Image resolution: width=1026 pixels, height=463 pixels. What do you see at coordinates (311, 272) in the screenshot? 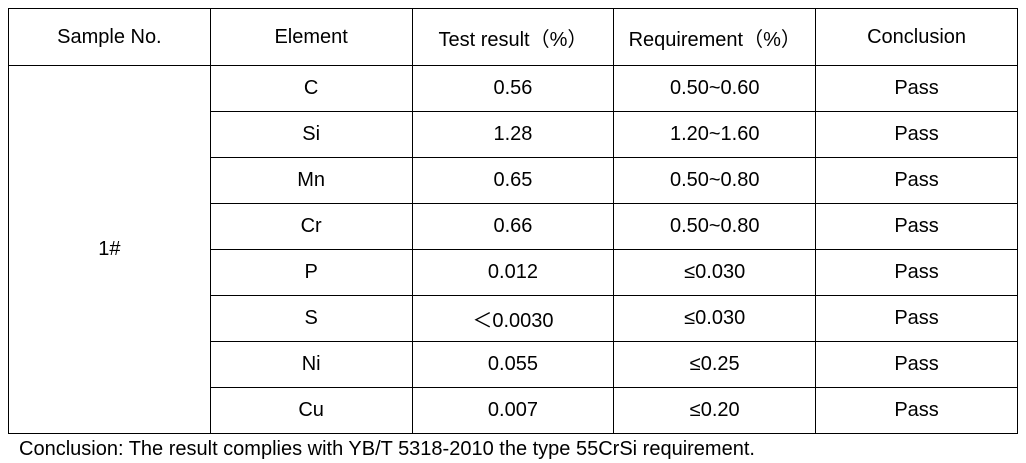
I see `table-cell: P` at bounding box center [311, 272].